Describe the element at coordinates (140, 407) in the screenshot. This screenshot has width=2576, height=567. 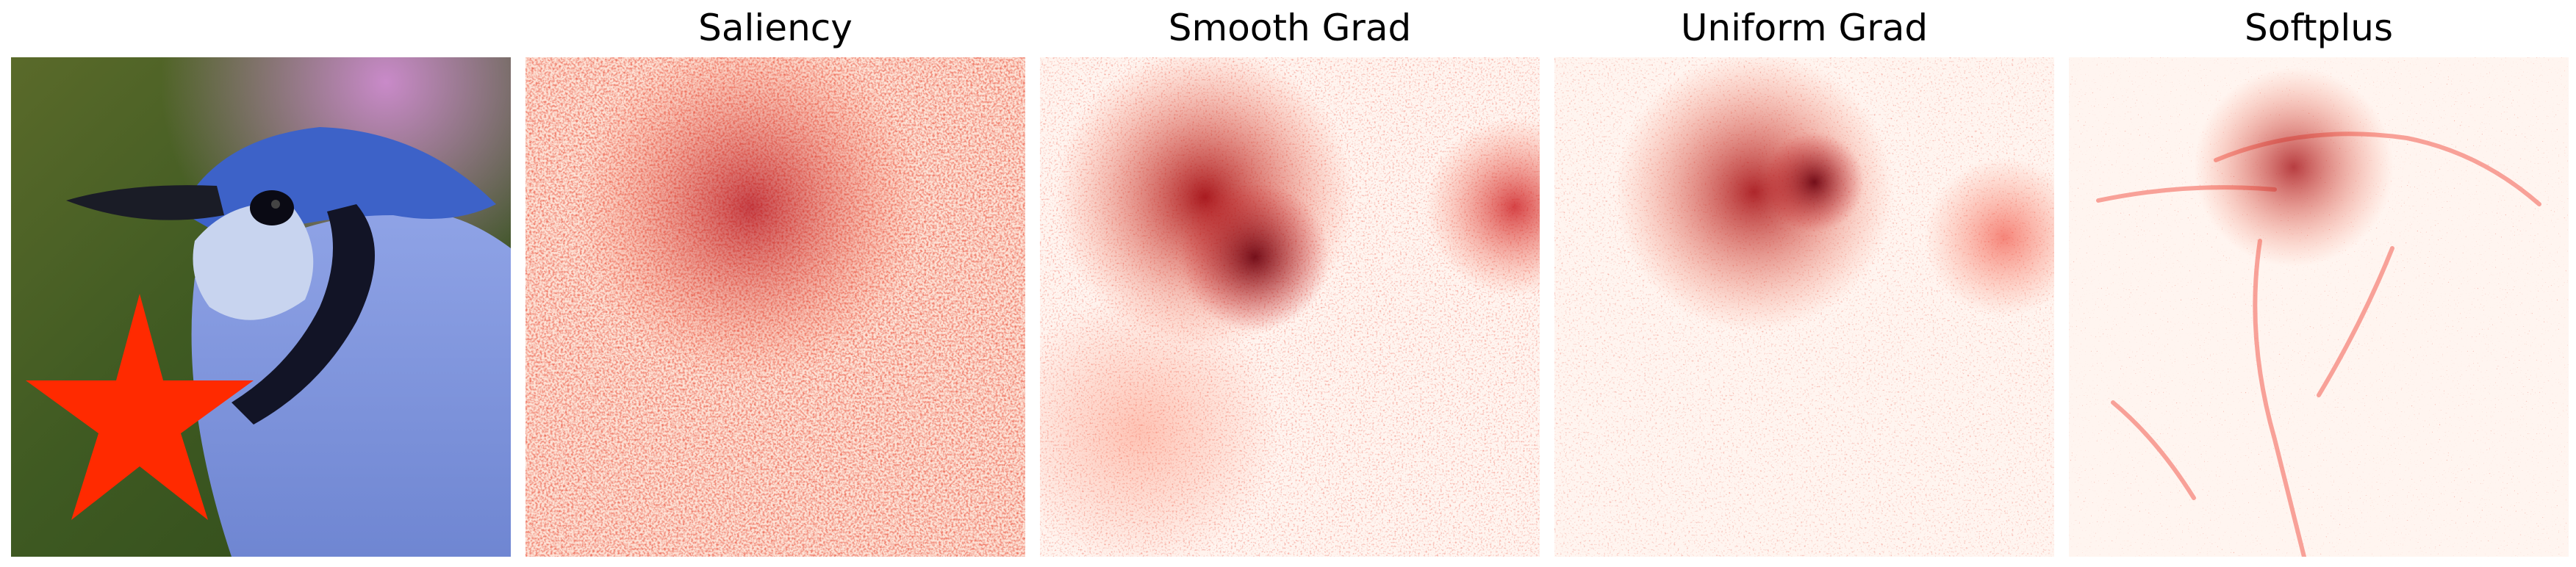
I see `red-star-occlusion` at that location.